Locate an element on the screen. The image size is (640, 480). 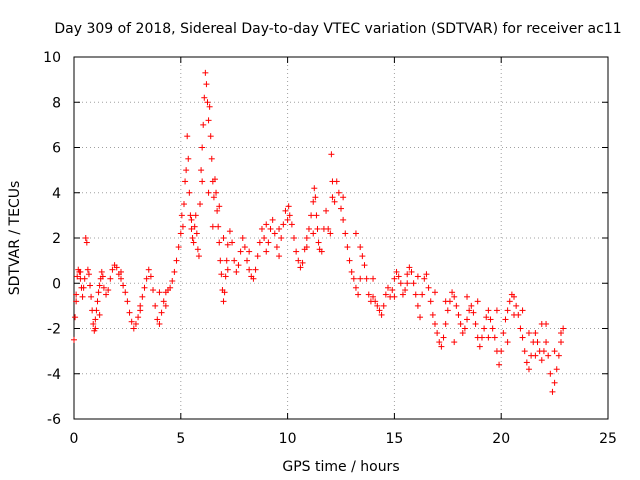
x-tick-label: 0 is located at coordinates (74, 439).